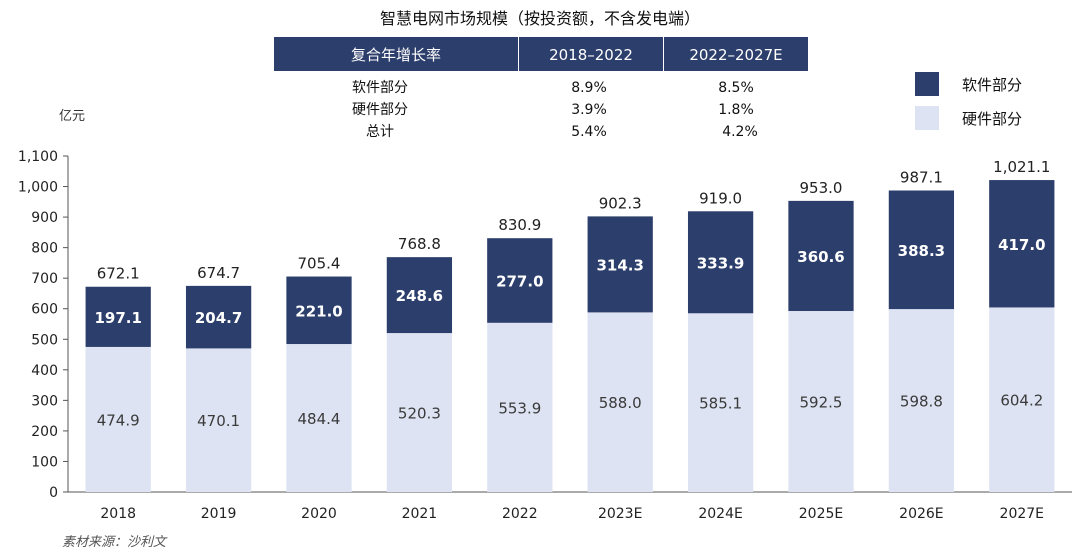  Describe the element at coordinates (1021, 167) in the screenshot. I see `label-total: 1,021.1` at that location.